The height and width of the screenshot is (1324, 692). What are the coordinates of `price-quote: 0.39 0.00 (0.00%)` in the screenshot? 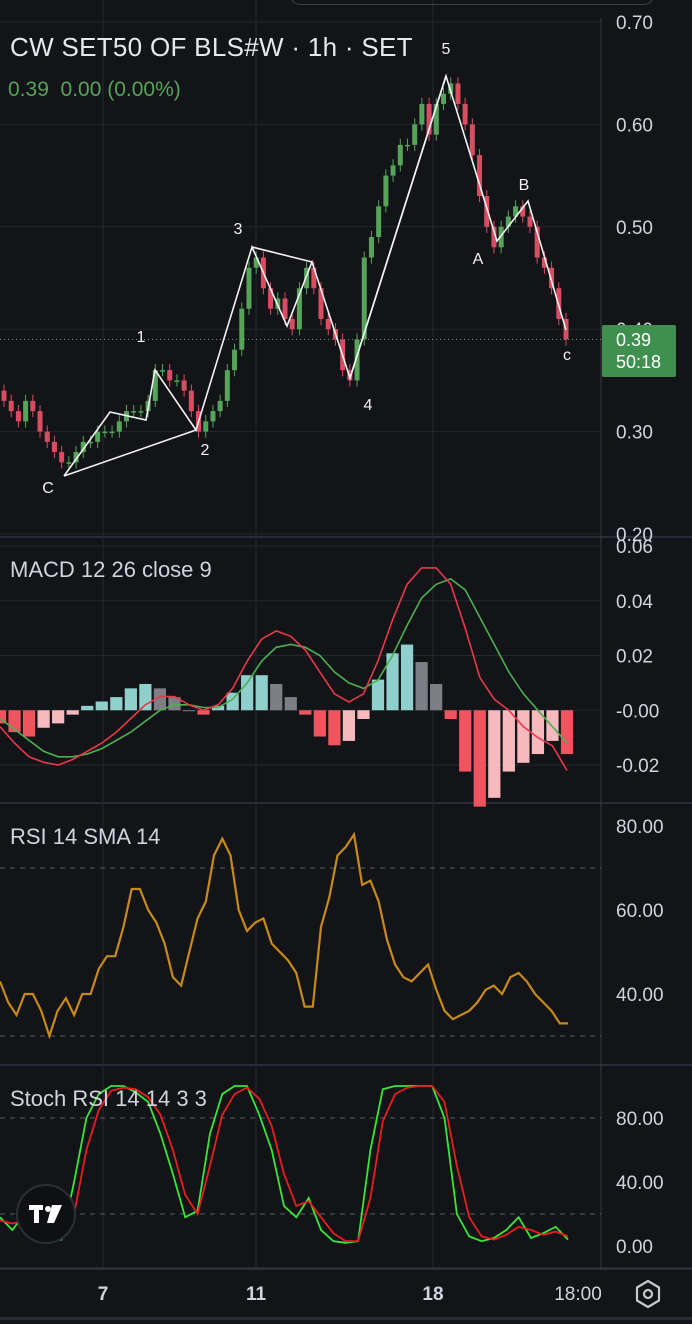 It's located at (94, 89).